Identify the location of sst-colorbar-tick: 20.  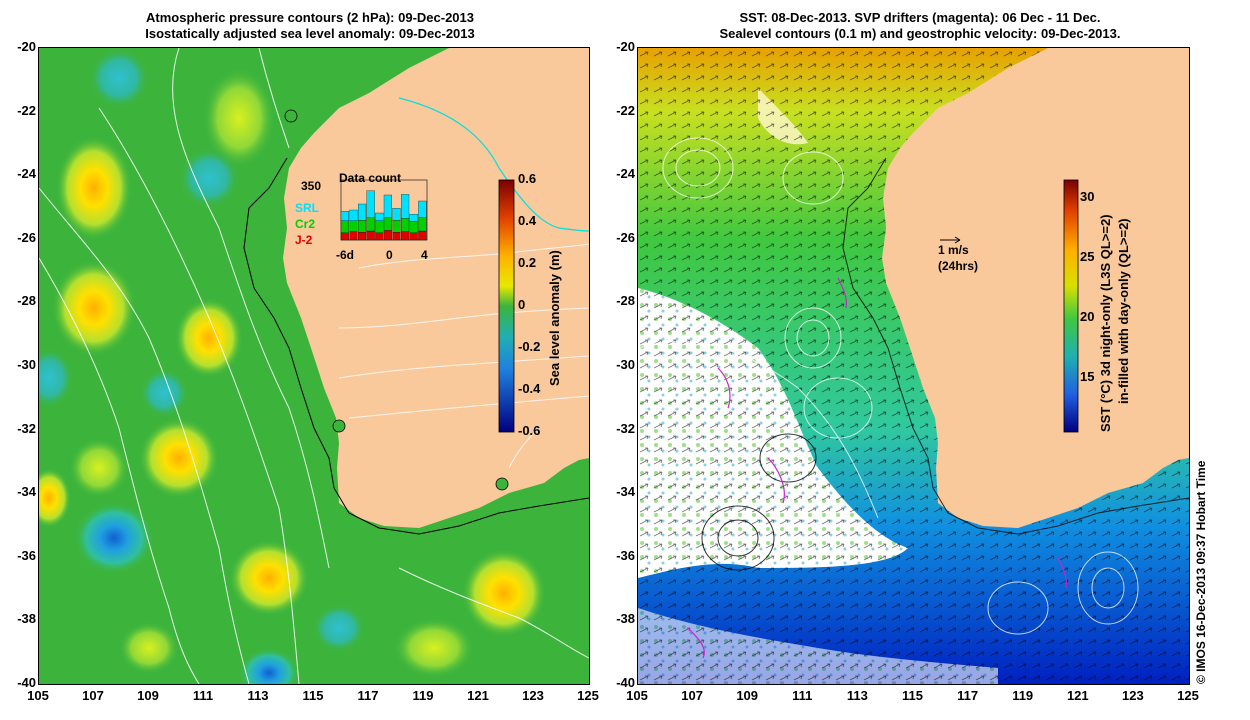
(1087, 316).